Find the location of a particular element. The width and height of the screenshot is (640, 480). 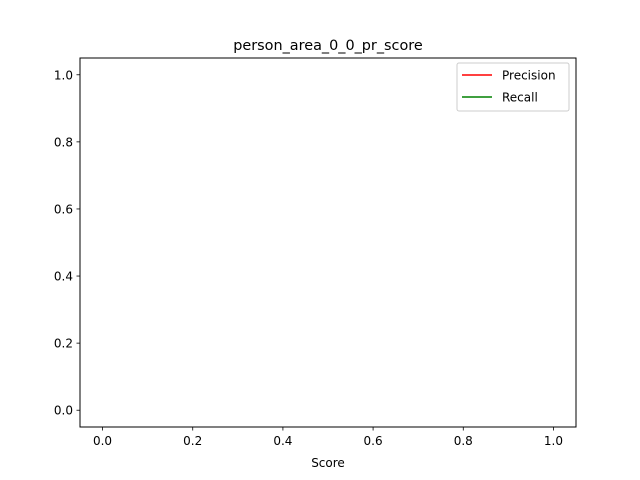

legend-label: Precision is located at coordinates (529, 76).